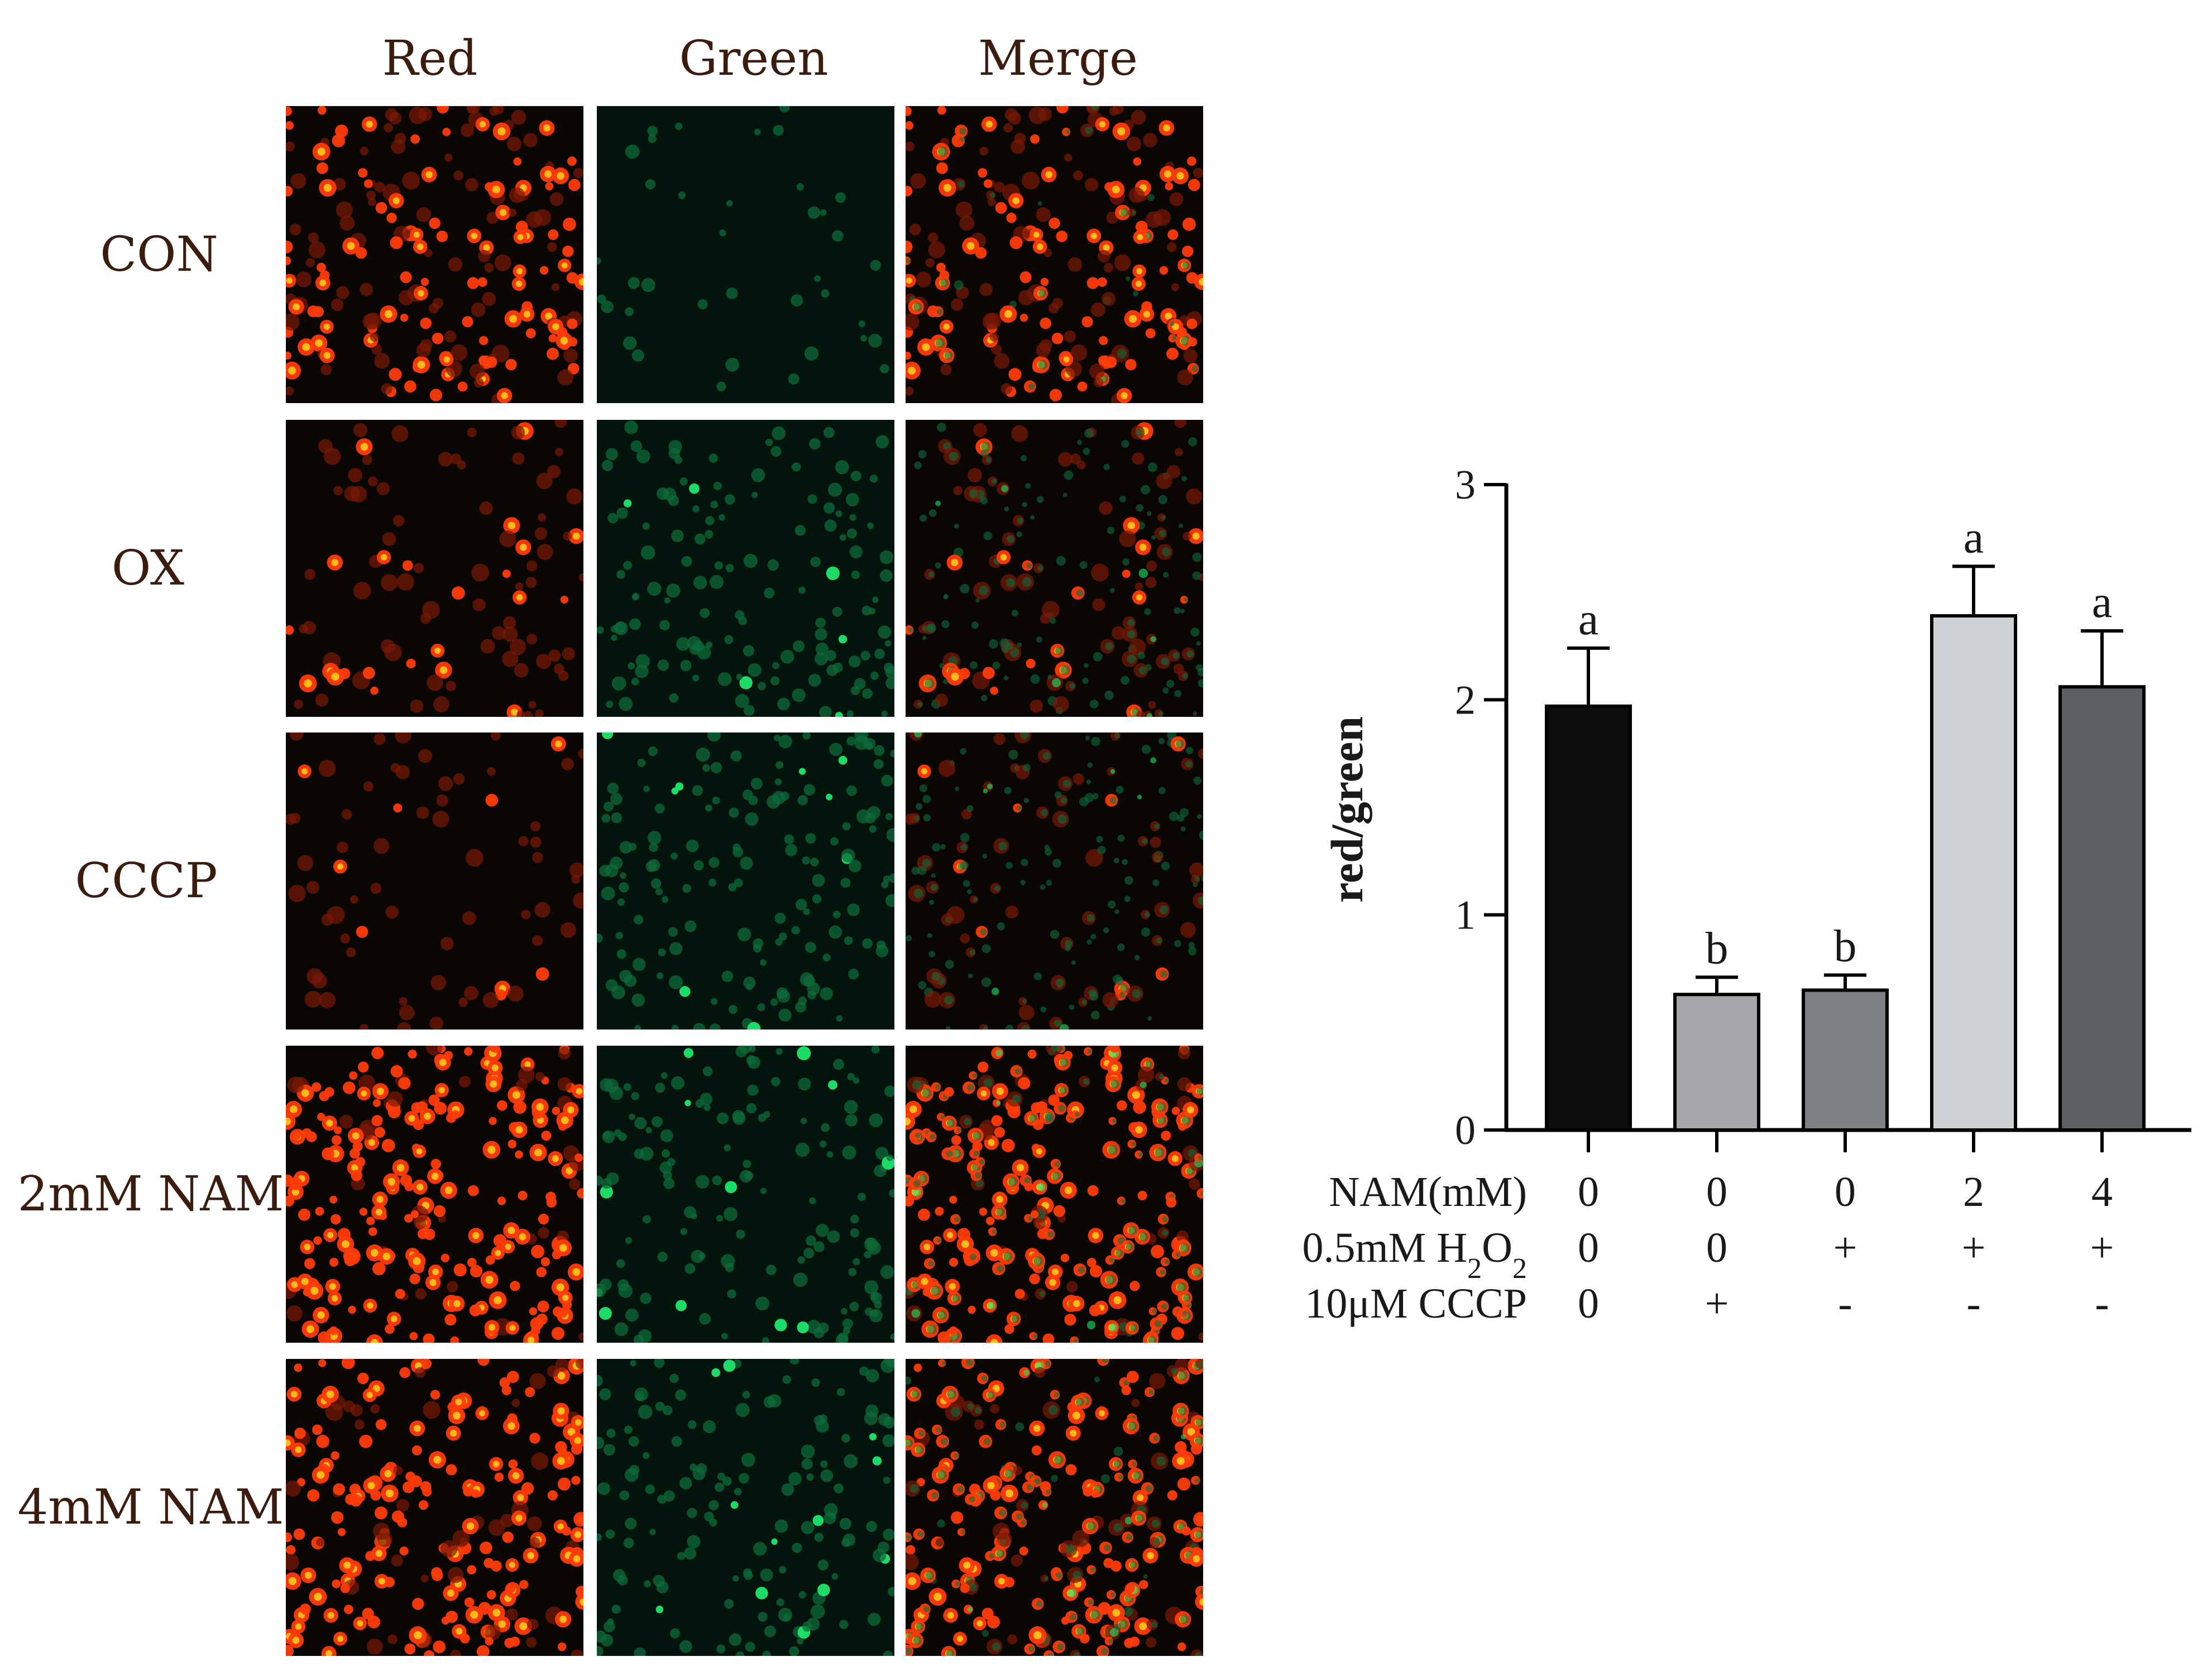  What do you see at coordinates (1465, 916) in the screenshot?
I see `y-tick-label-1: 1` at bounding box center [1465, 916].